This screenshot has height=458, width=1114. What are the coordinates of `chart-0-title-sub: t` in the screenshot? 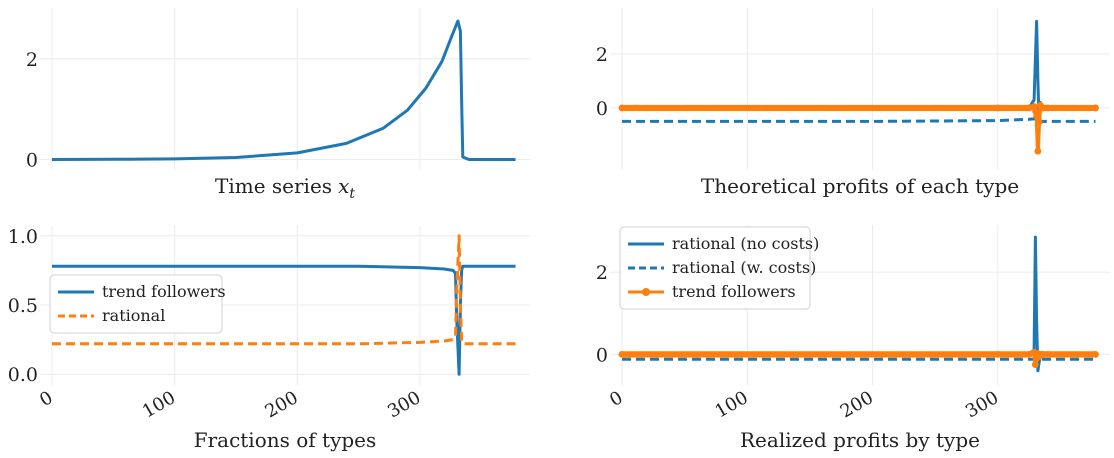 It's located at (352, 194).